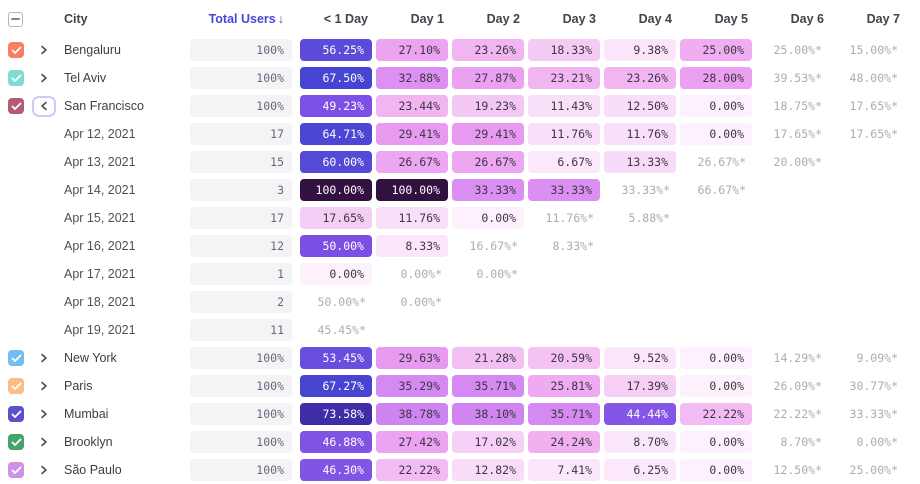  What do you see at coordinates (336, 78) in the screenshot?
I see `retention-cell: 67.50%` at bounding box center [336, 78].